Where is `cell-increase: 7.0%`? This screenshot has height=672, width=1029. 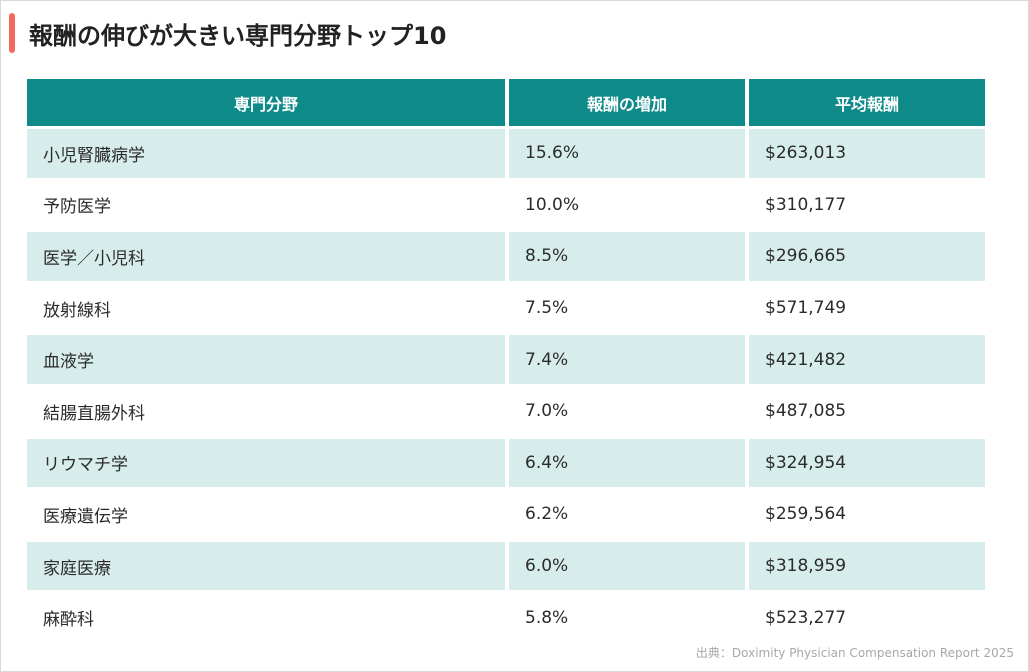
cell-increase: 7.0% is located at coordinates (627, 411).